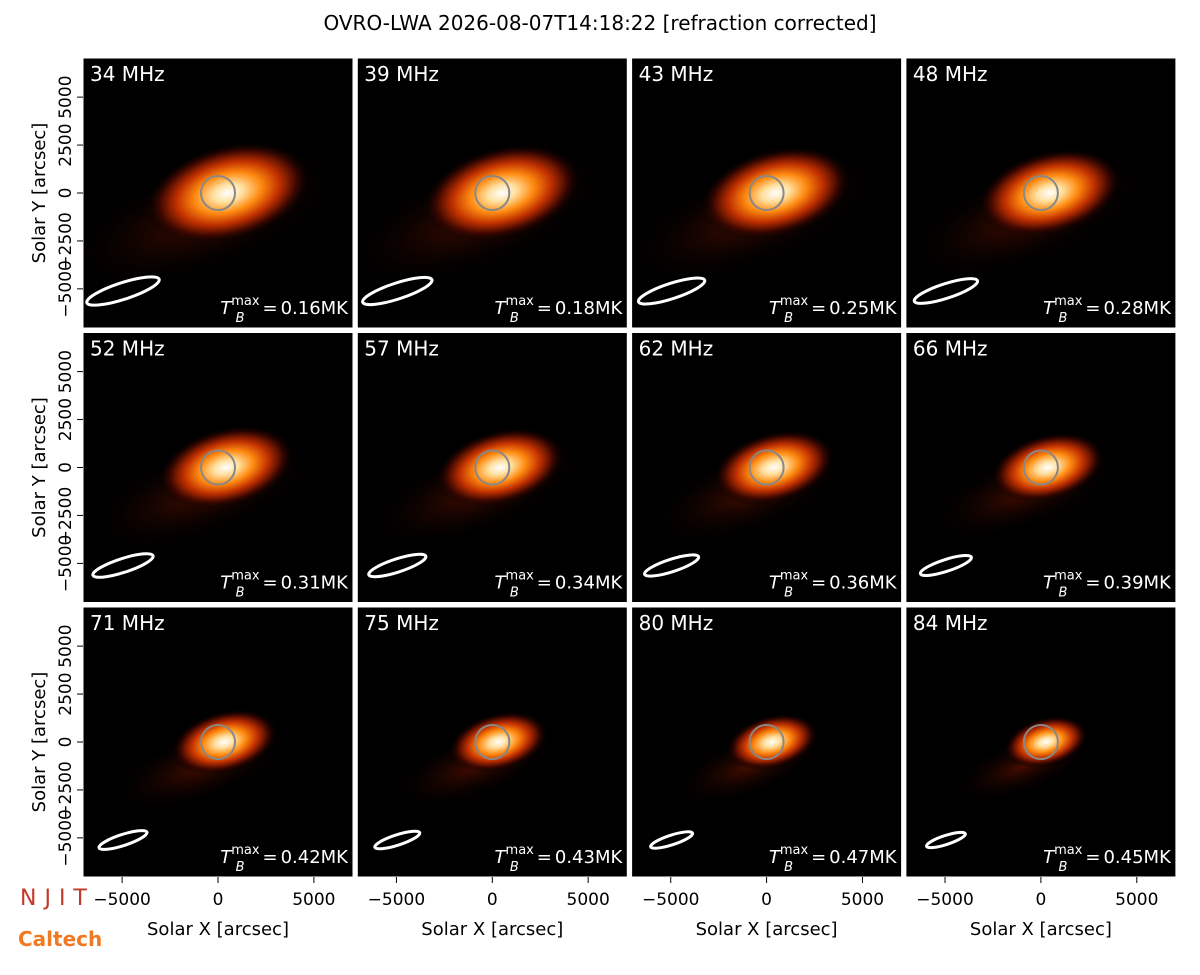 The width and height of the screenshot is (1200, 975). Describe the element at coordinates (559, 310) in the screenshot. I see `annotation: Tmax B = 0.18MK` at that location.